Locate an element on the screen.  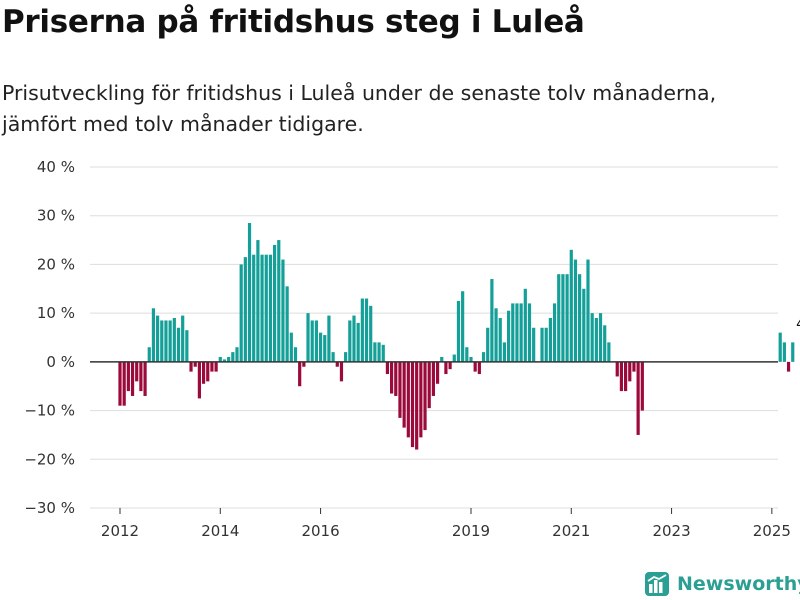
x-tick-label: 2019 is located at coordinates (471, 531).